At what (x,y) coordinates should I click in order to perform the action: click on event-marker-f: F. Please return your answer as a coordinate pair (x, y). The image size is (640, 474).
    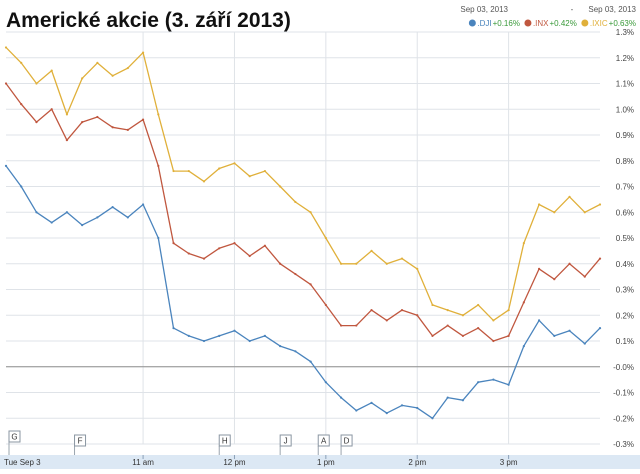
    Looking at the image, I should click on (80, 444).